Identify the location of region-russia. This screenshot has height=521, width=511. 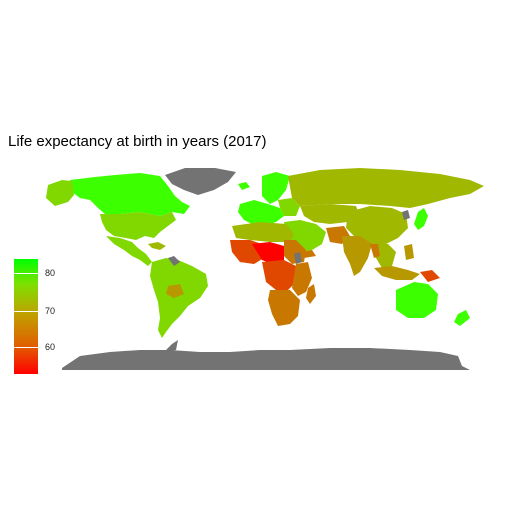
(386, 188).